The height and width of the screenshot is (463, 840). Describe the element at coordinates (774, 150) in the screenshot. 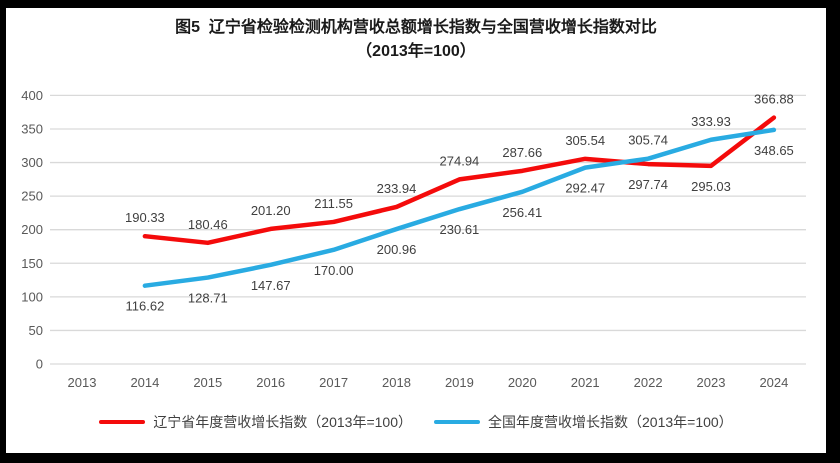

I see `data-label: 348.65` at that location.